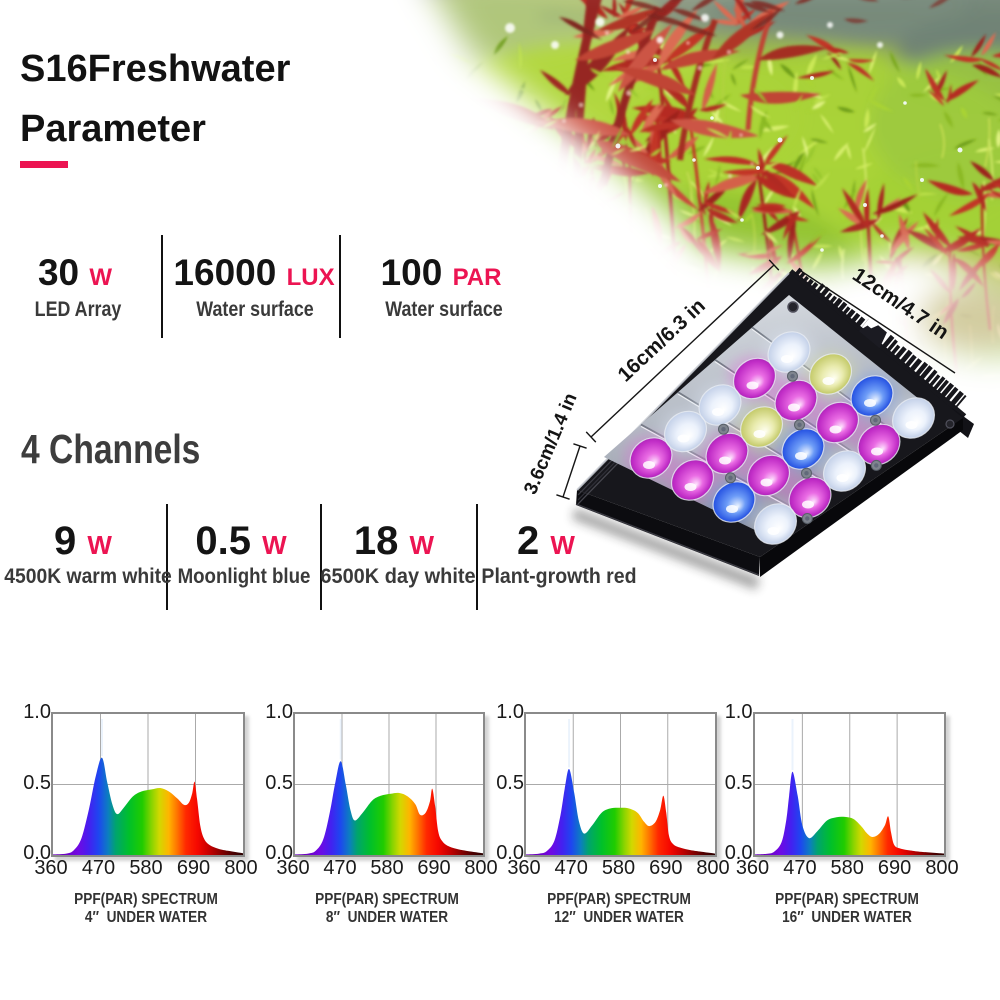  I want to click on svg-text: 3.6cm/1.4 in, so click(550, 443).